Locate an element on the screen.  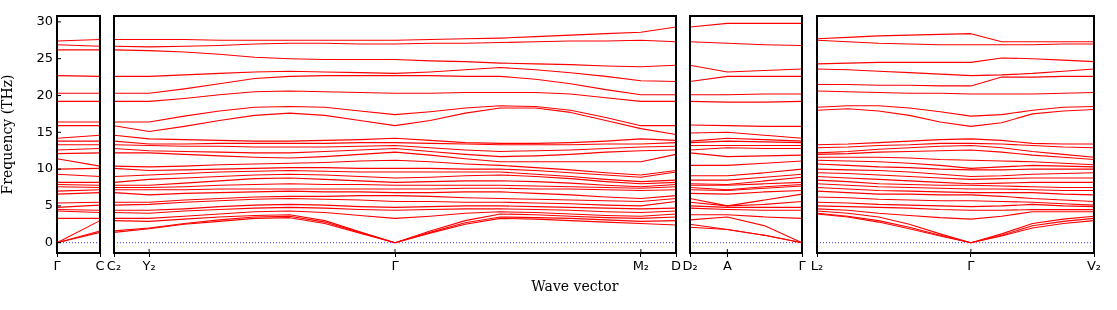
y-tick-label: 10 is located at coordinates (44, 168).